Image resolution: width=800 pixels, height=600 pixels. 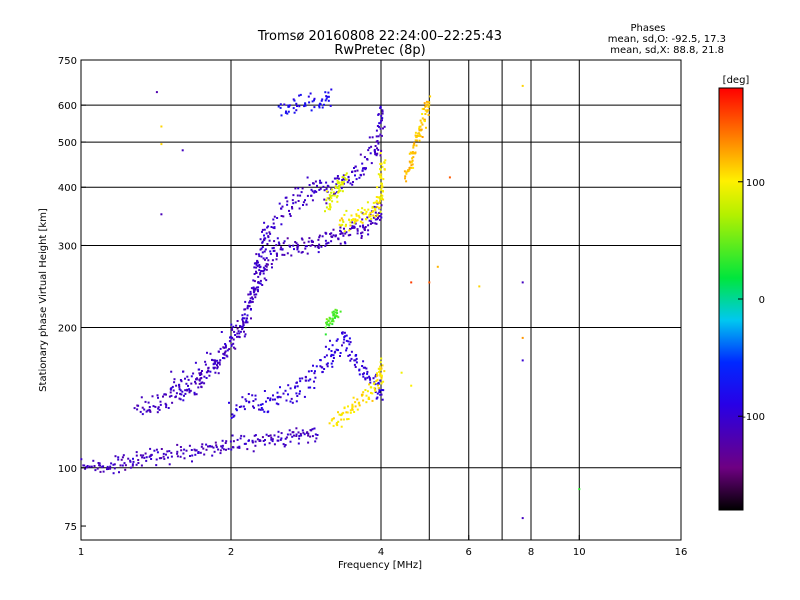 What do you see at coordinates (667, 50) in the screenshot?
I see `phases-line-x: mean, sd,X: 88.8, 21.8` at bounding box center [667, 50].